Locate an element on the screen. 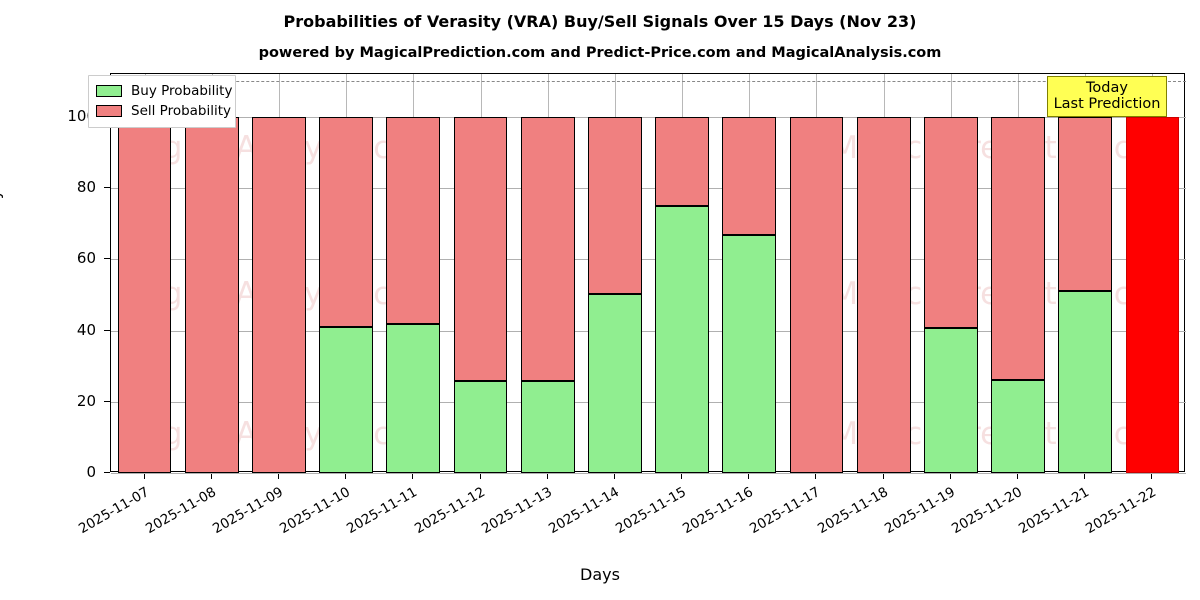 Image resolution: width=1200 pixels, height=600 pixels. legend-label-buy: Buy Probability is located at coordinates (182, 91).